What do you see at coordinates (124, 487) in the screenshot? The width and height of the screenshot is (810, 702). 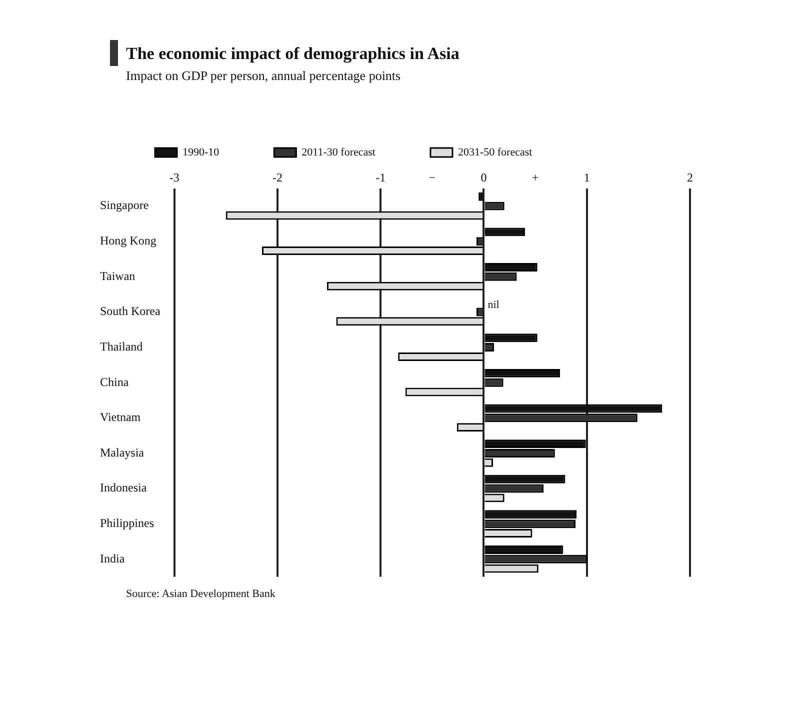 I see `y-tick-label: Indonesia` at bounding box center [124, 487].